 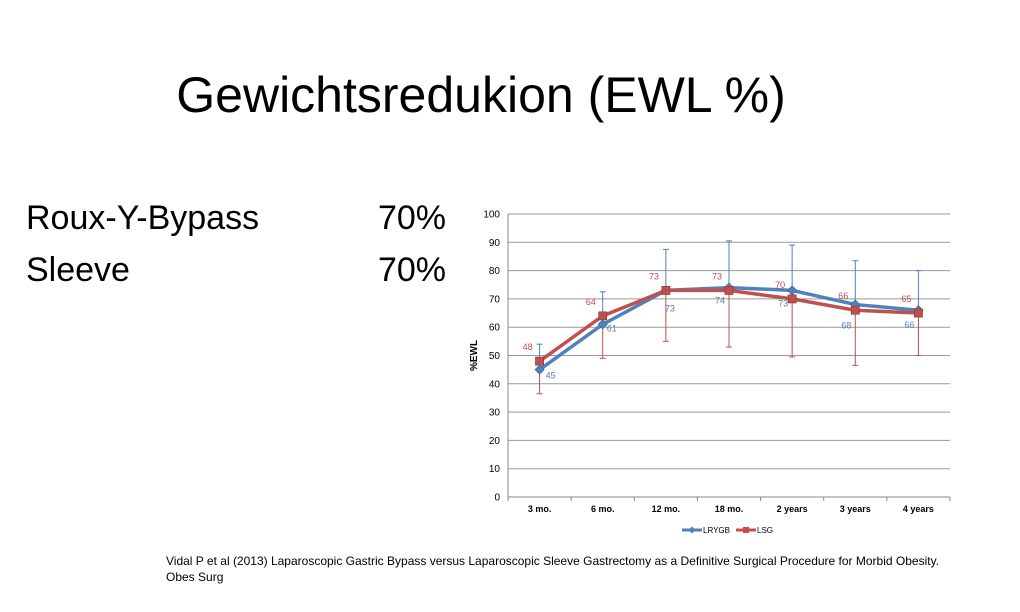 I want to click on y-tick-label: 90, so click(x=495, y=243).